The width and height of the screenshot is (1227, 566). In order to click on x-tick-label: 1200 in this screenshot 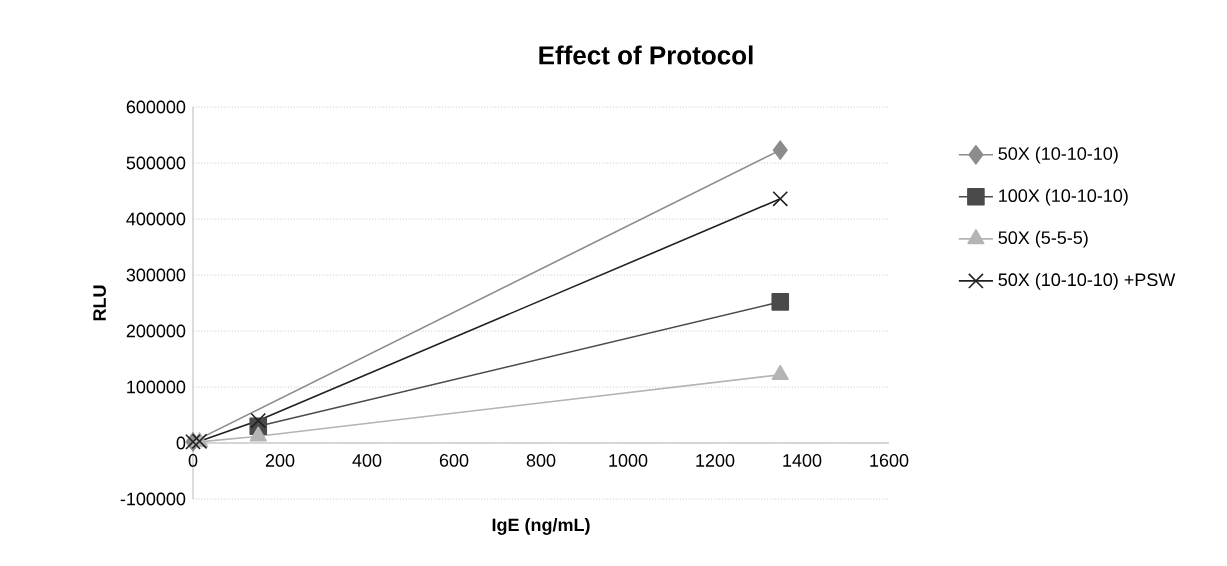, I will do `click(715, 460)`.